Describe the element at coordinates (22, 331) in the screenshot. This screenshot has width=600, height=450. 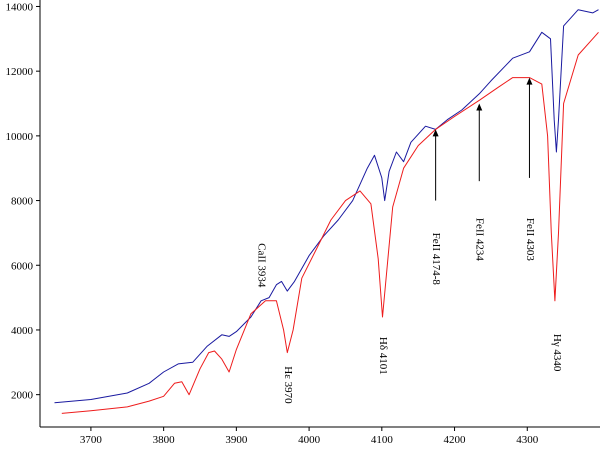
I see `y-tick-label: 4000` at that location.